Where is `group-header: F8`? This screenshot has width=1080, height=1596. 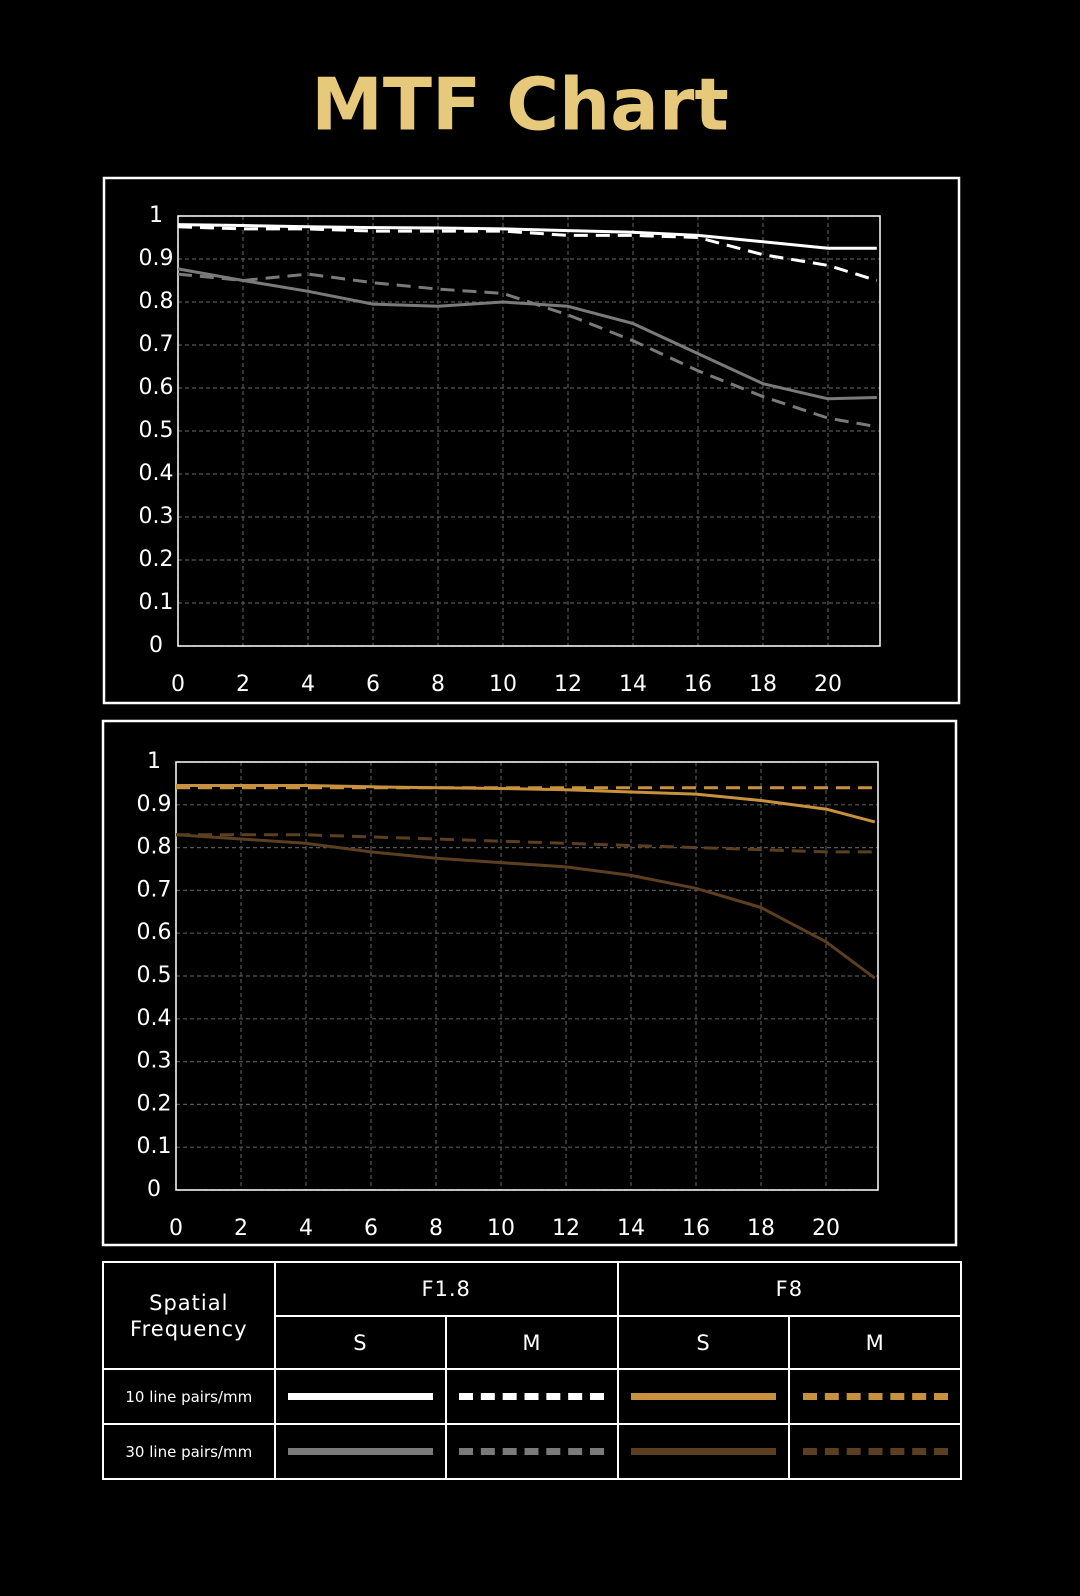
group-header: F8 is located at coordinates (789, 1289).